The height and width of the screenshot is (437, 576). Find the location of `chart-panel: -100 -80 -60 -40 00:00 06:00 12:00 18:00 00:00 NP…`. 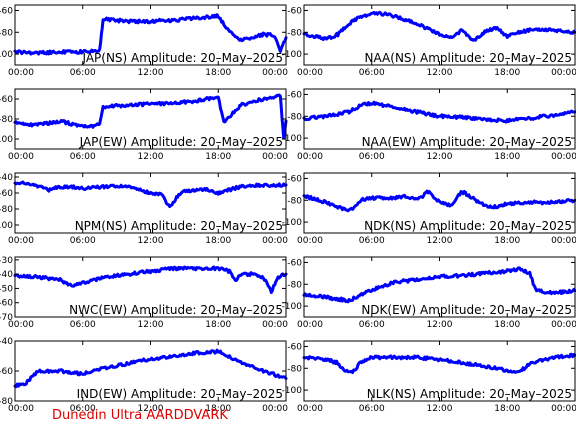

chart-panel: -100 -80 -60 -40 00:00 06:00 12:00 18:00 00:00 NP… is located at coordinates (144, 209).